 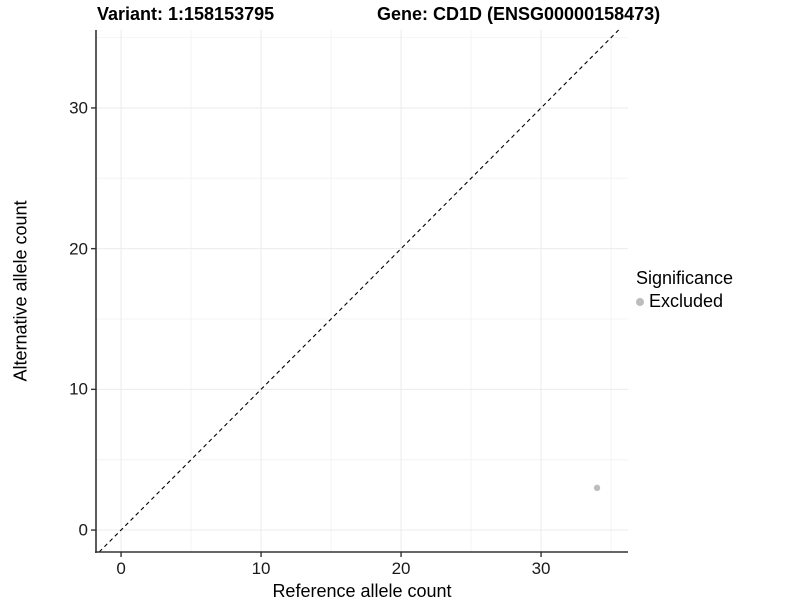 What do you see at coordinates (685, 278) in the screenshot?
I see `legend-title: Significance` at bounding box center [685, 278].